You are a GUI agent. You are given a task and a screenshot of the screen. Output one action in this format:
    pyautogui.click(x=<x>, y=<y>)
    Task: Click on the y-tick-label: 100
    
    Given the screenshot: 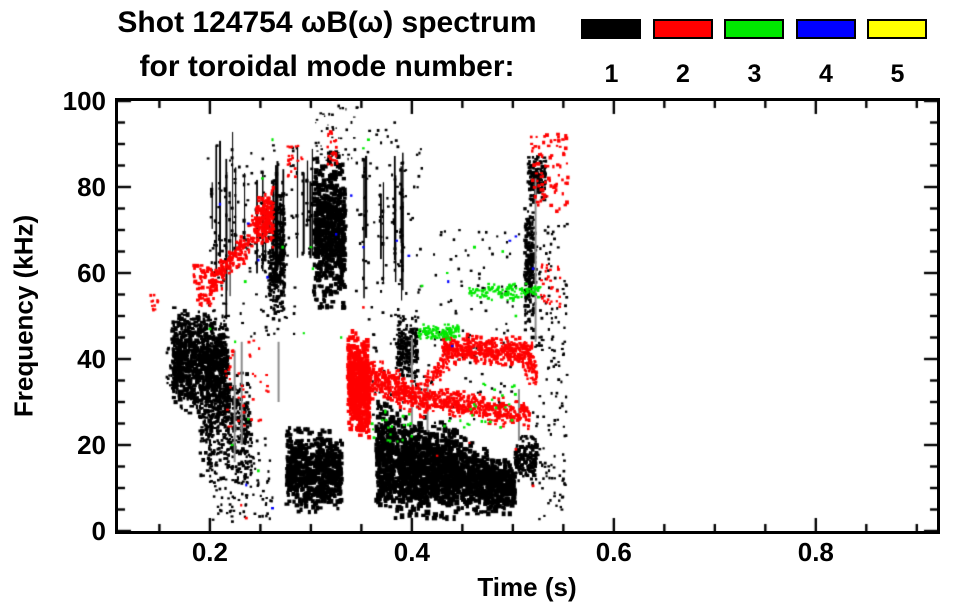 What is the action you would take?
    pyautogui.click(x=84, y=101)
    